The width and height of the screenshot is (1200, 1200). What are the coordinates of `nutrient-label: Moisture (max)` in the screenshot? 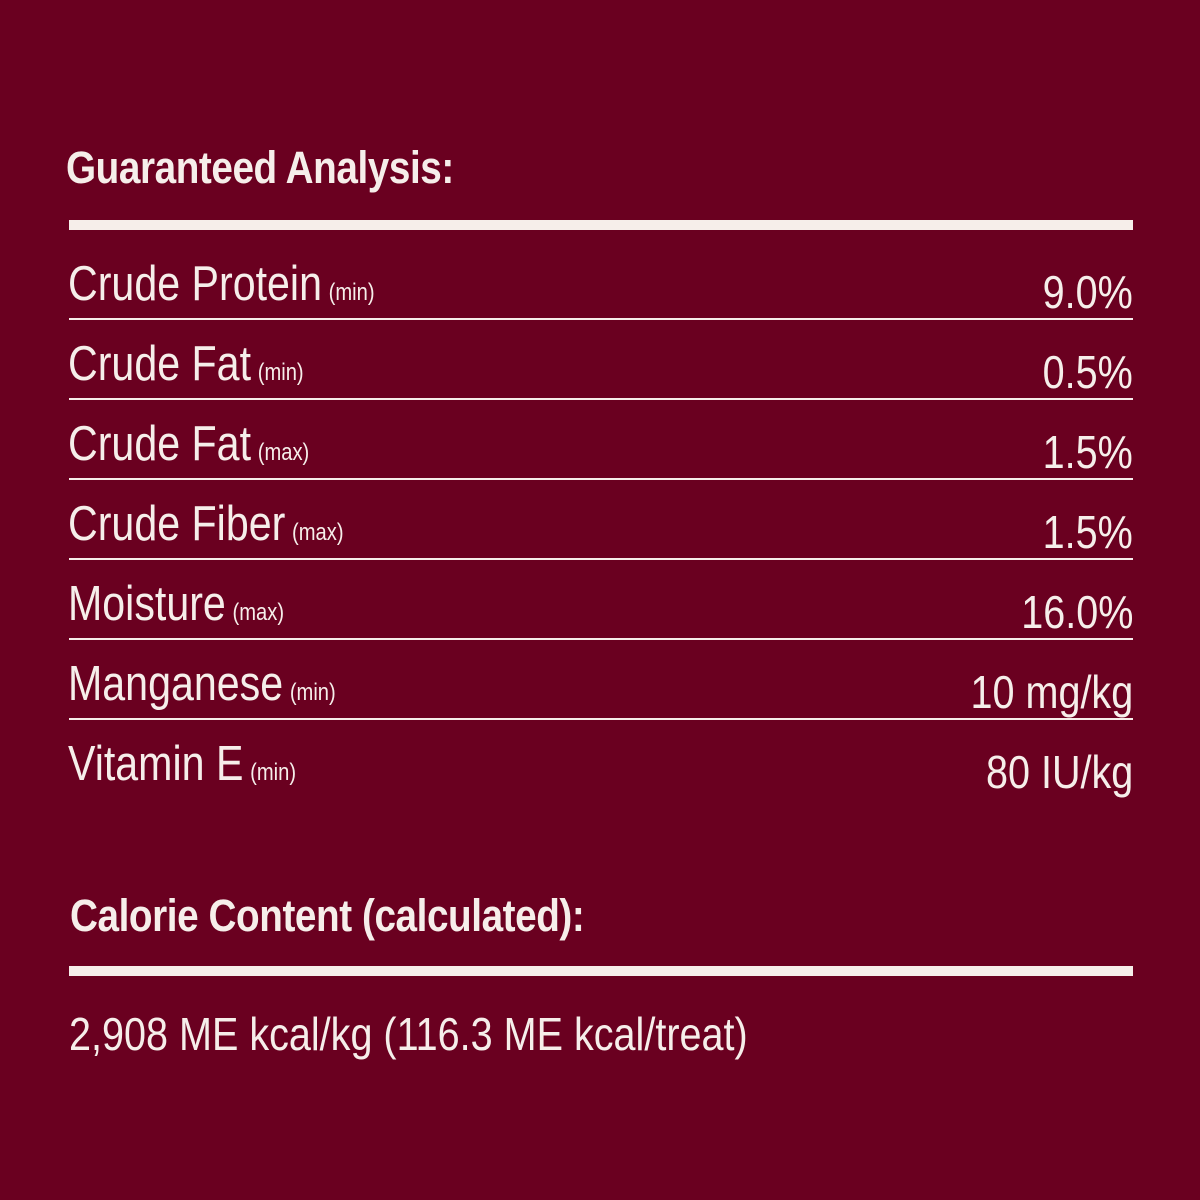 It's located at (176, 608).